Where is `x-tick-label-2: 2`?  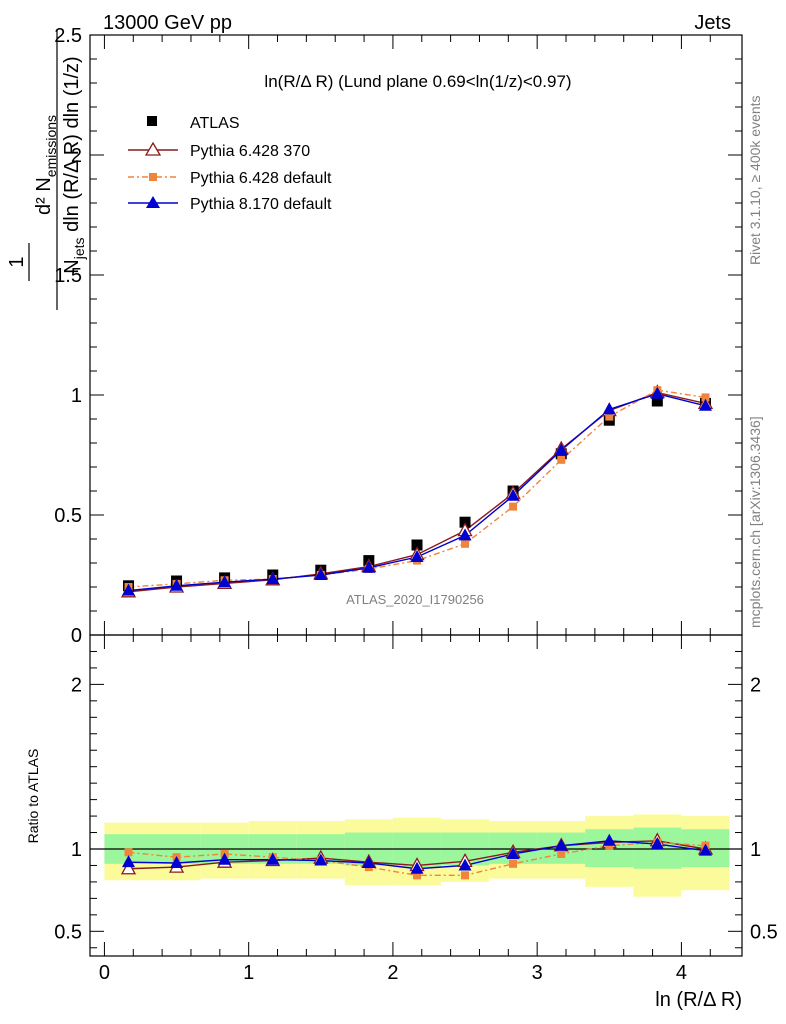
x-tick-label-2: 2 is located at coordinates (392, 973).